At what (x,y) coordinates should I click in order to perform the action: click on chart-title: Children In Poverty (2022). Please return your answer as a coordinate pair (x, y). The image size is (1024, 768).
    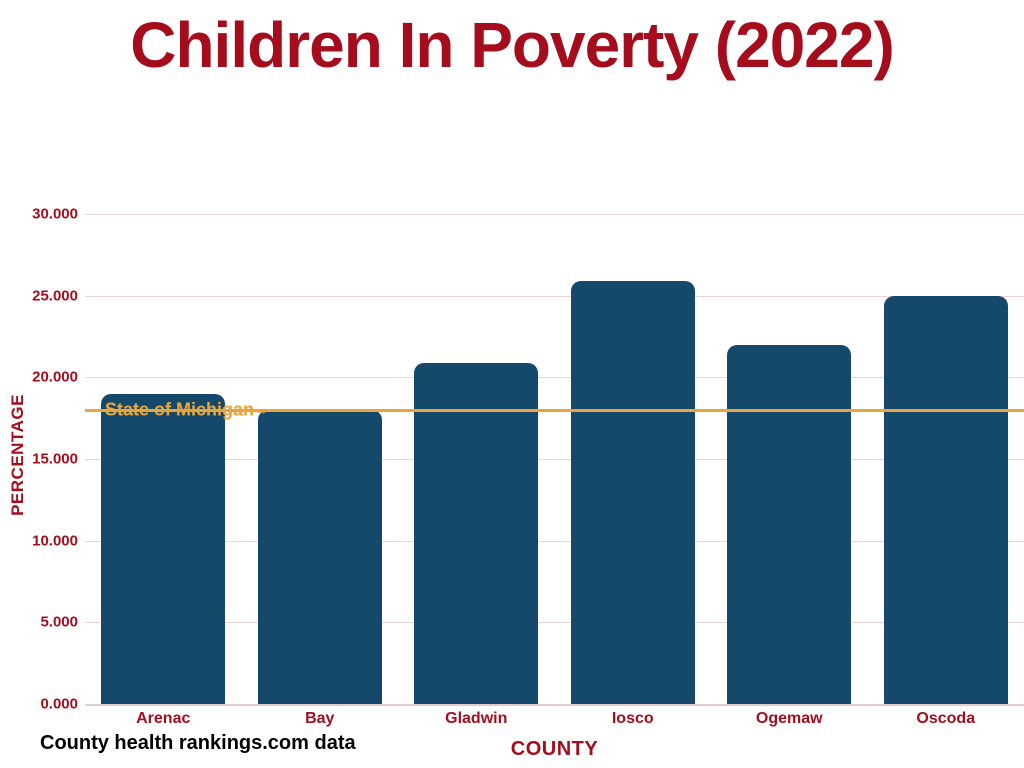
    Looking at the image, I should click on (512, 45).